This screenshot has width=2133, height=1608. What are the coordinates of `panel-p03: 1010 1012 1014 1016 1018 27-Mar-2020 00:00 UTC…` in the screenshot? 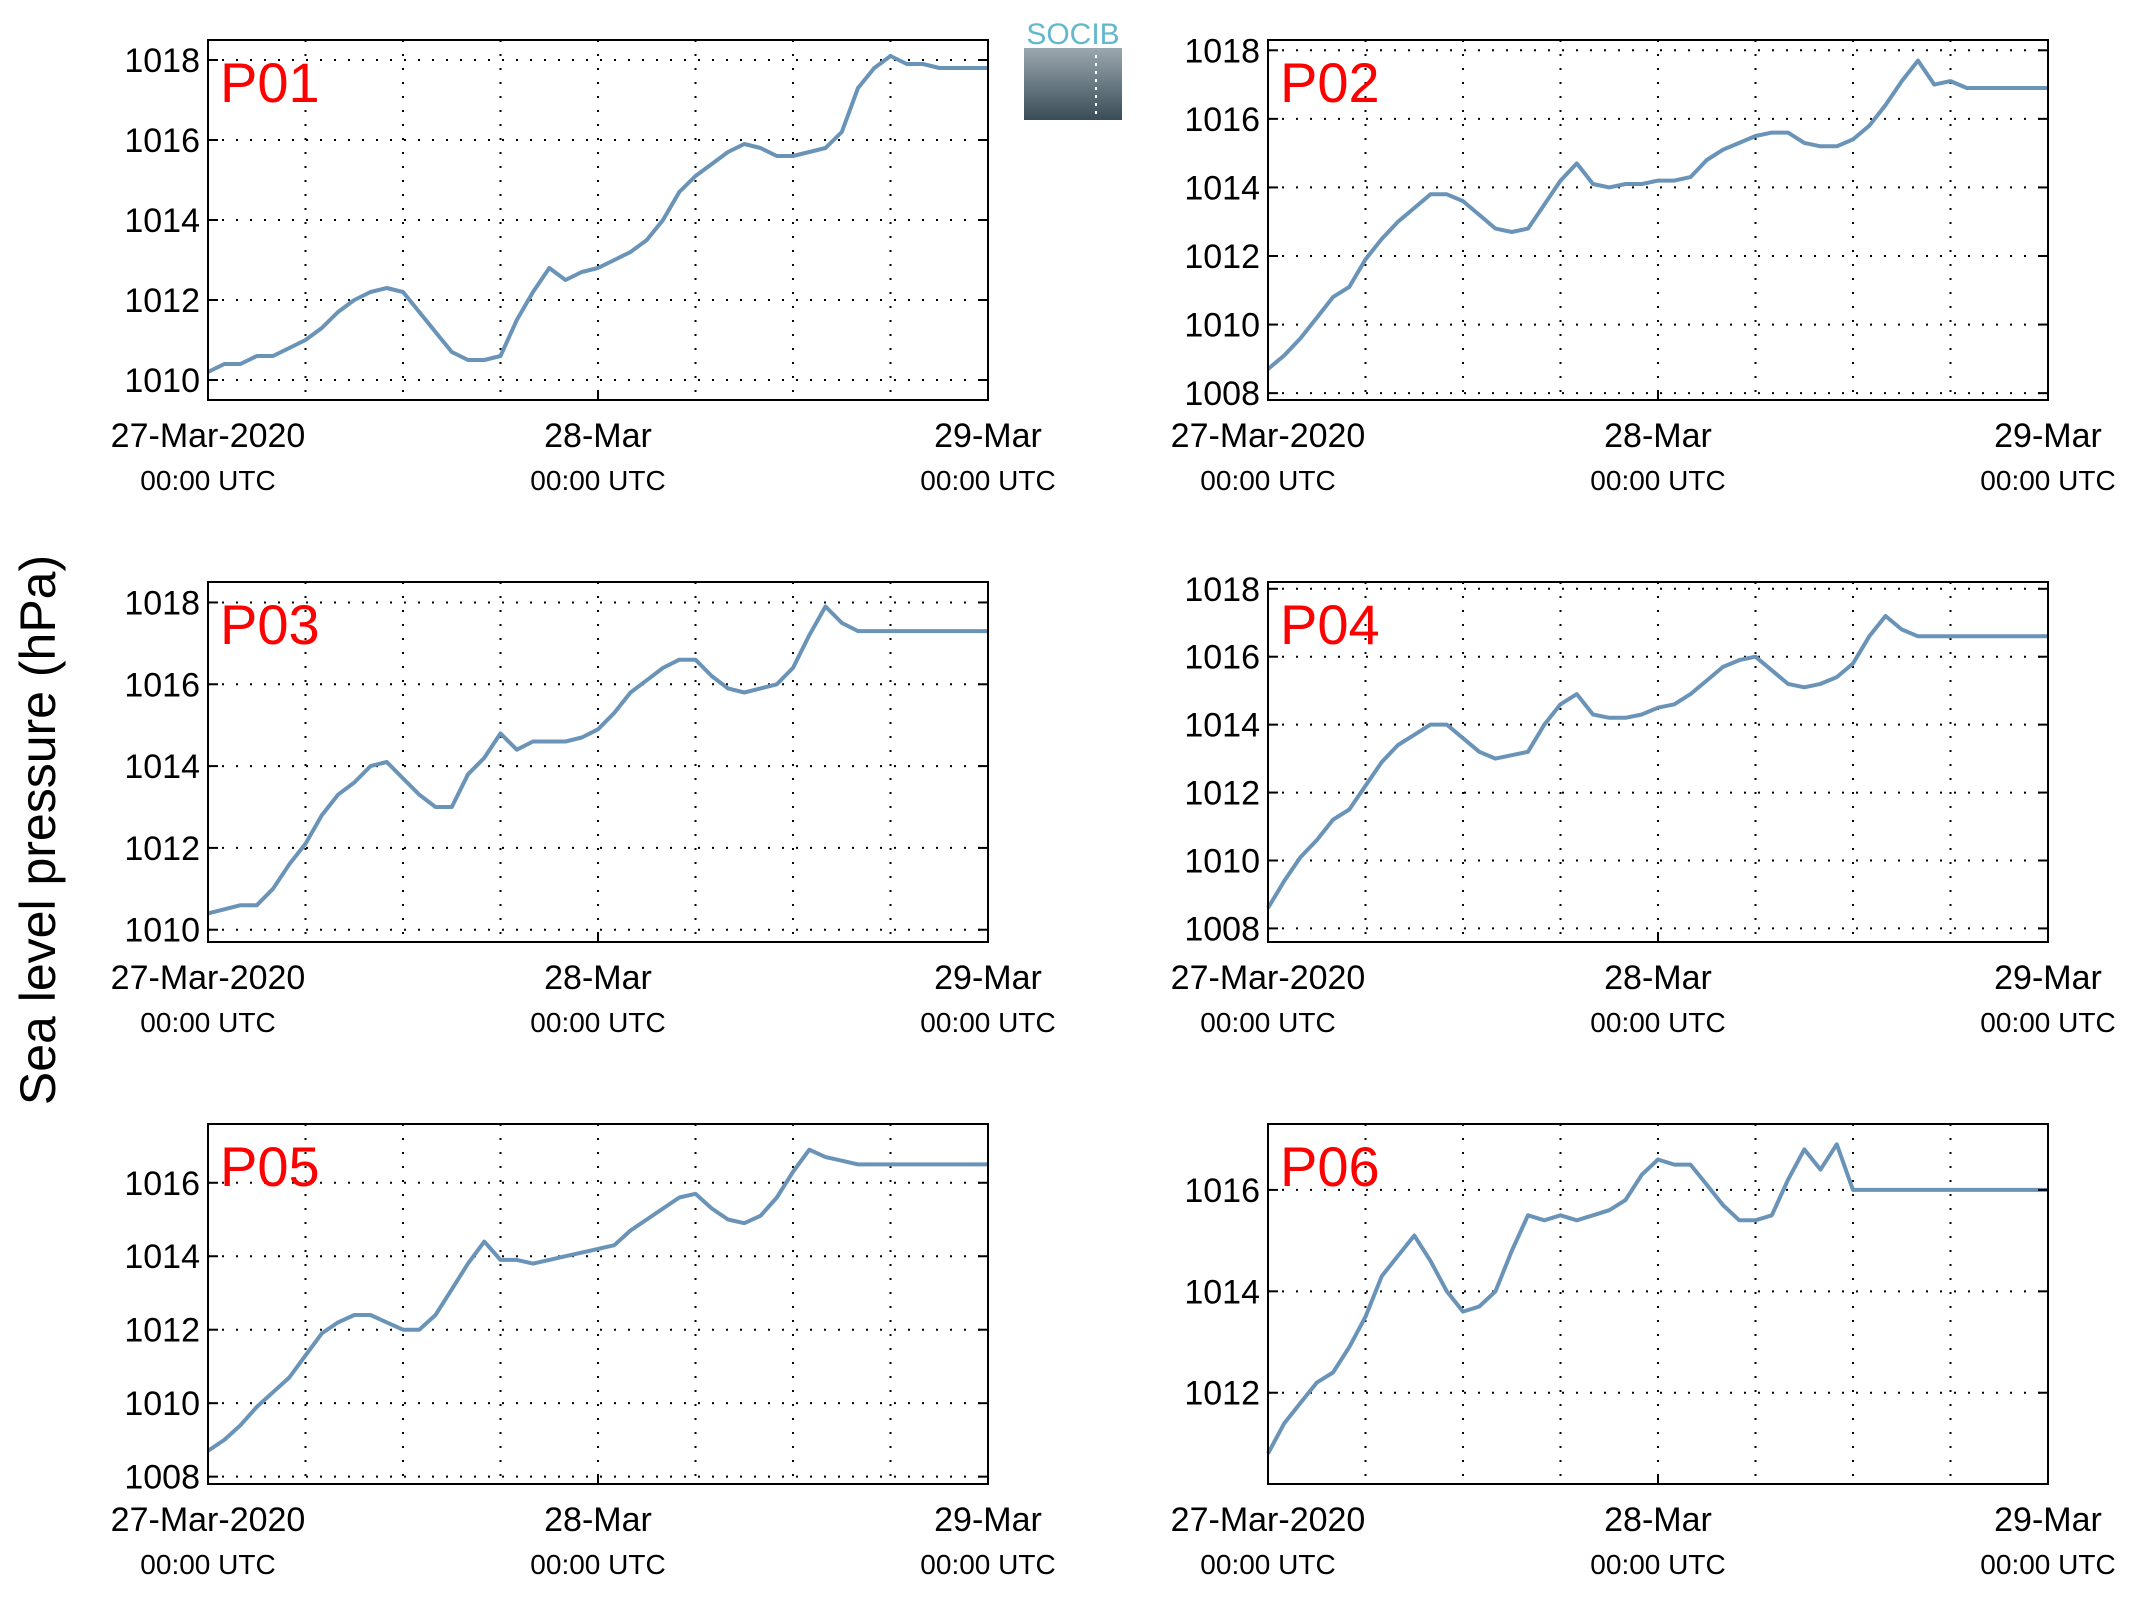 It's located at (583, 809).